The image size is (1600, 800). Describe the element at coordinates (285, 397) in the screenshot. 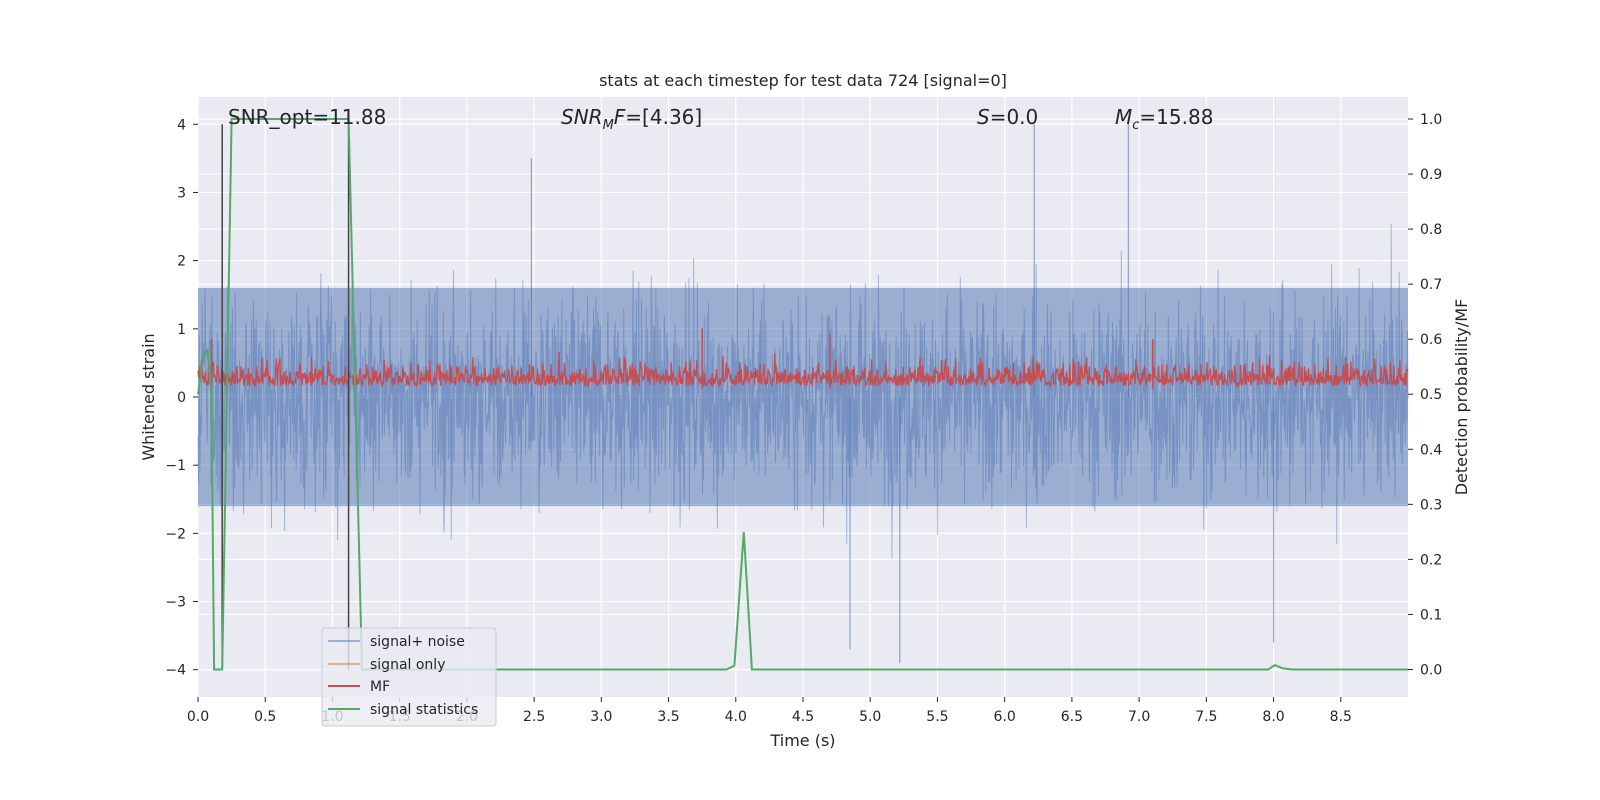

I see `vertical-markers` at that location.